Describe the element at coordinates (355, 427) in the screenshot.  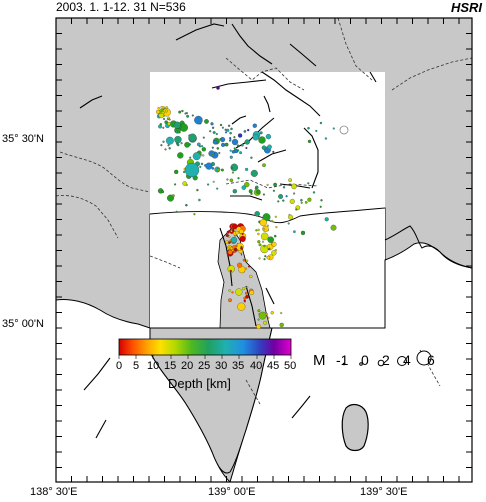
I see `oshima-island` at that location.